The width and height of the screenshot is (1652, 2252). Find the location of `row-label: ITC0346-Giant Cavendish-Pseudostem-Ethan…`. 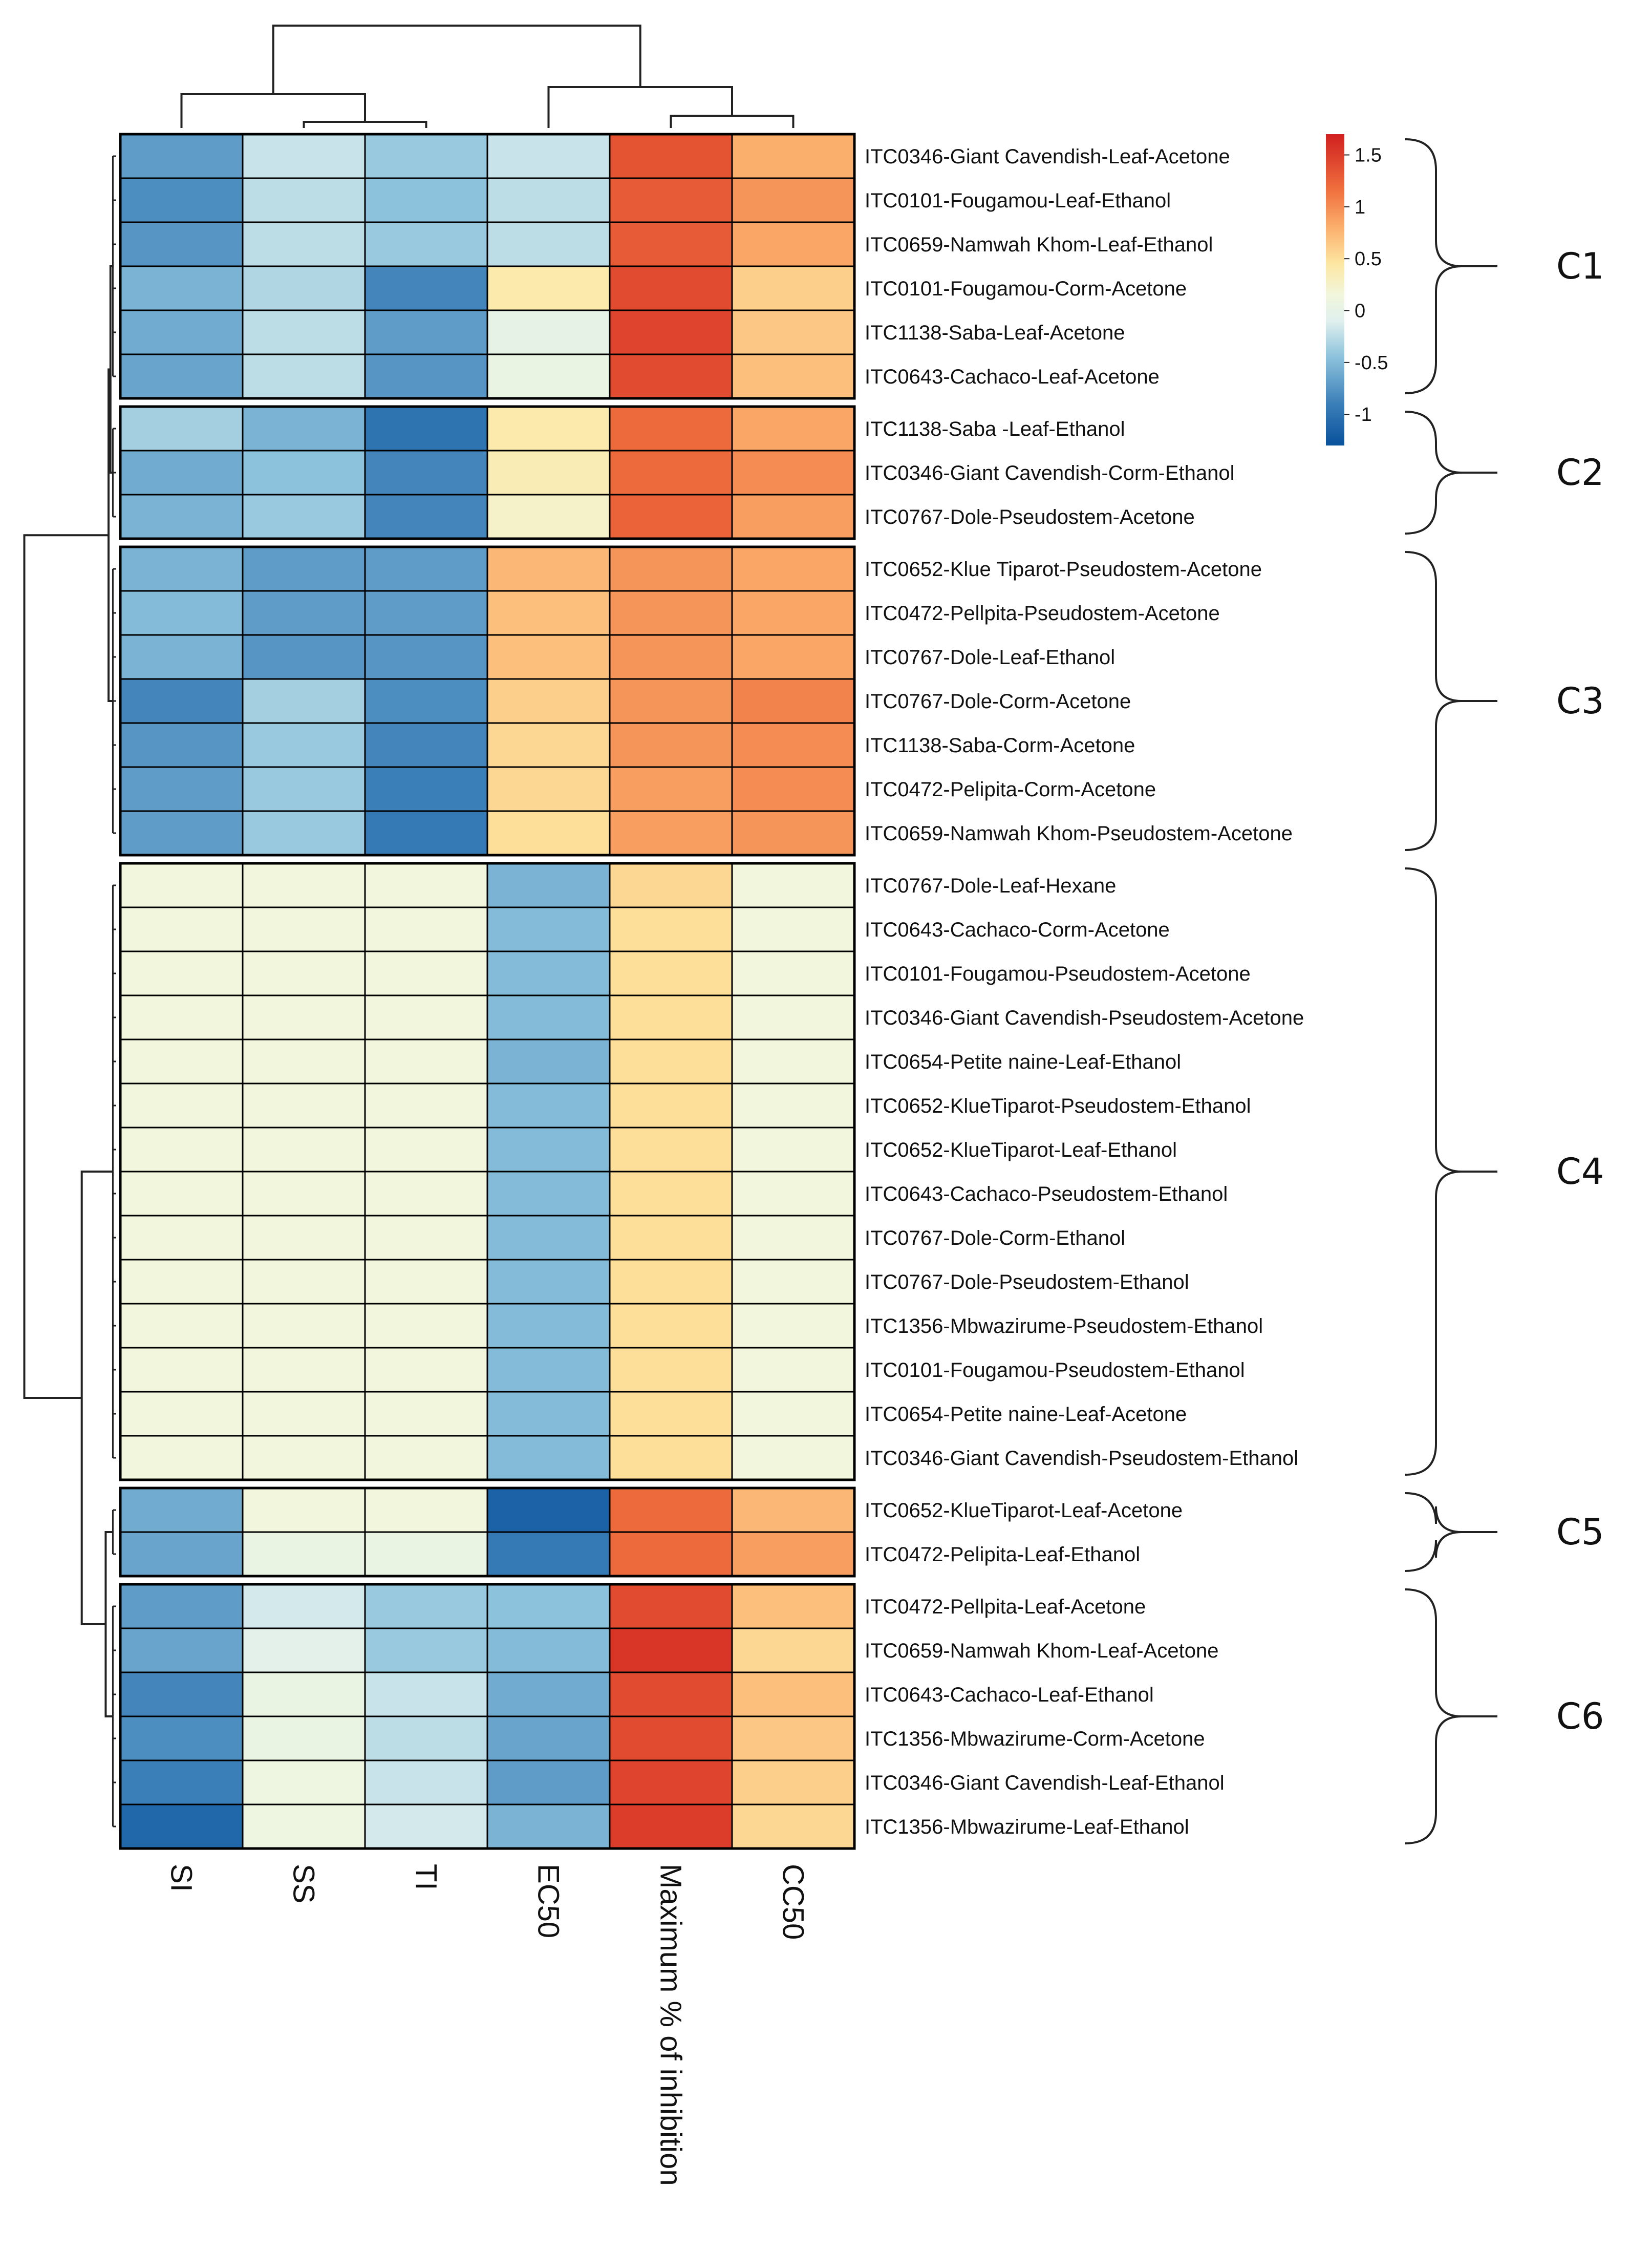

row-label: ITC0346-Giant Cavendish-Pseudostem-Ethan… is located at coordinates (1081, 1458).